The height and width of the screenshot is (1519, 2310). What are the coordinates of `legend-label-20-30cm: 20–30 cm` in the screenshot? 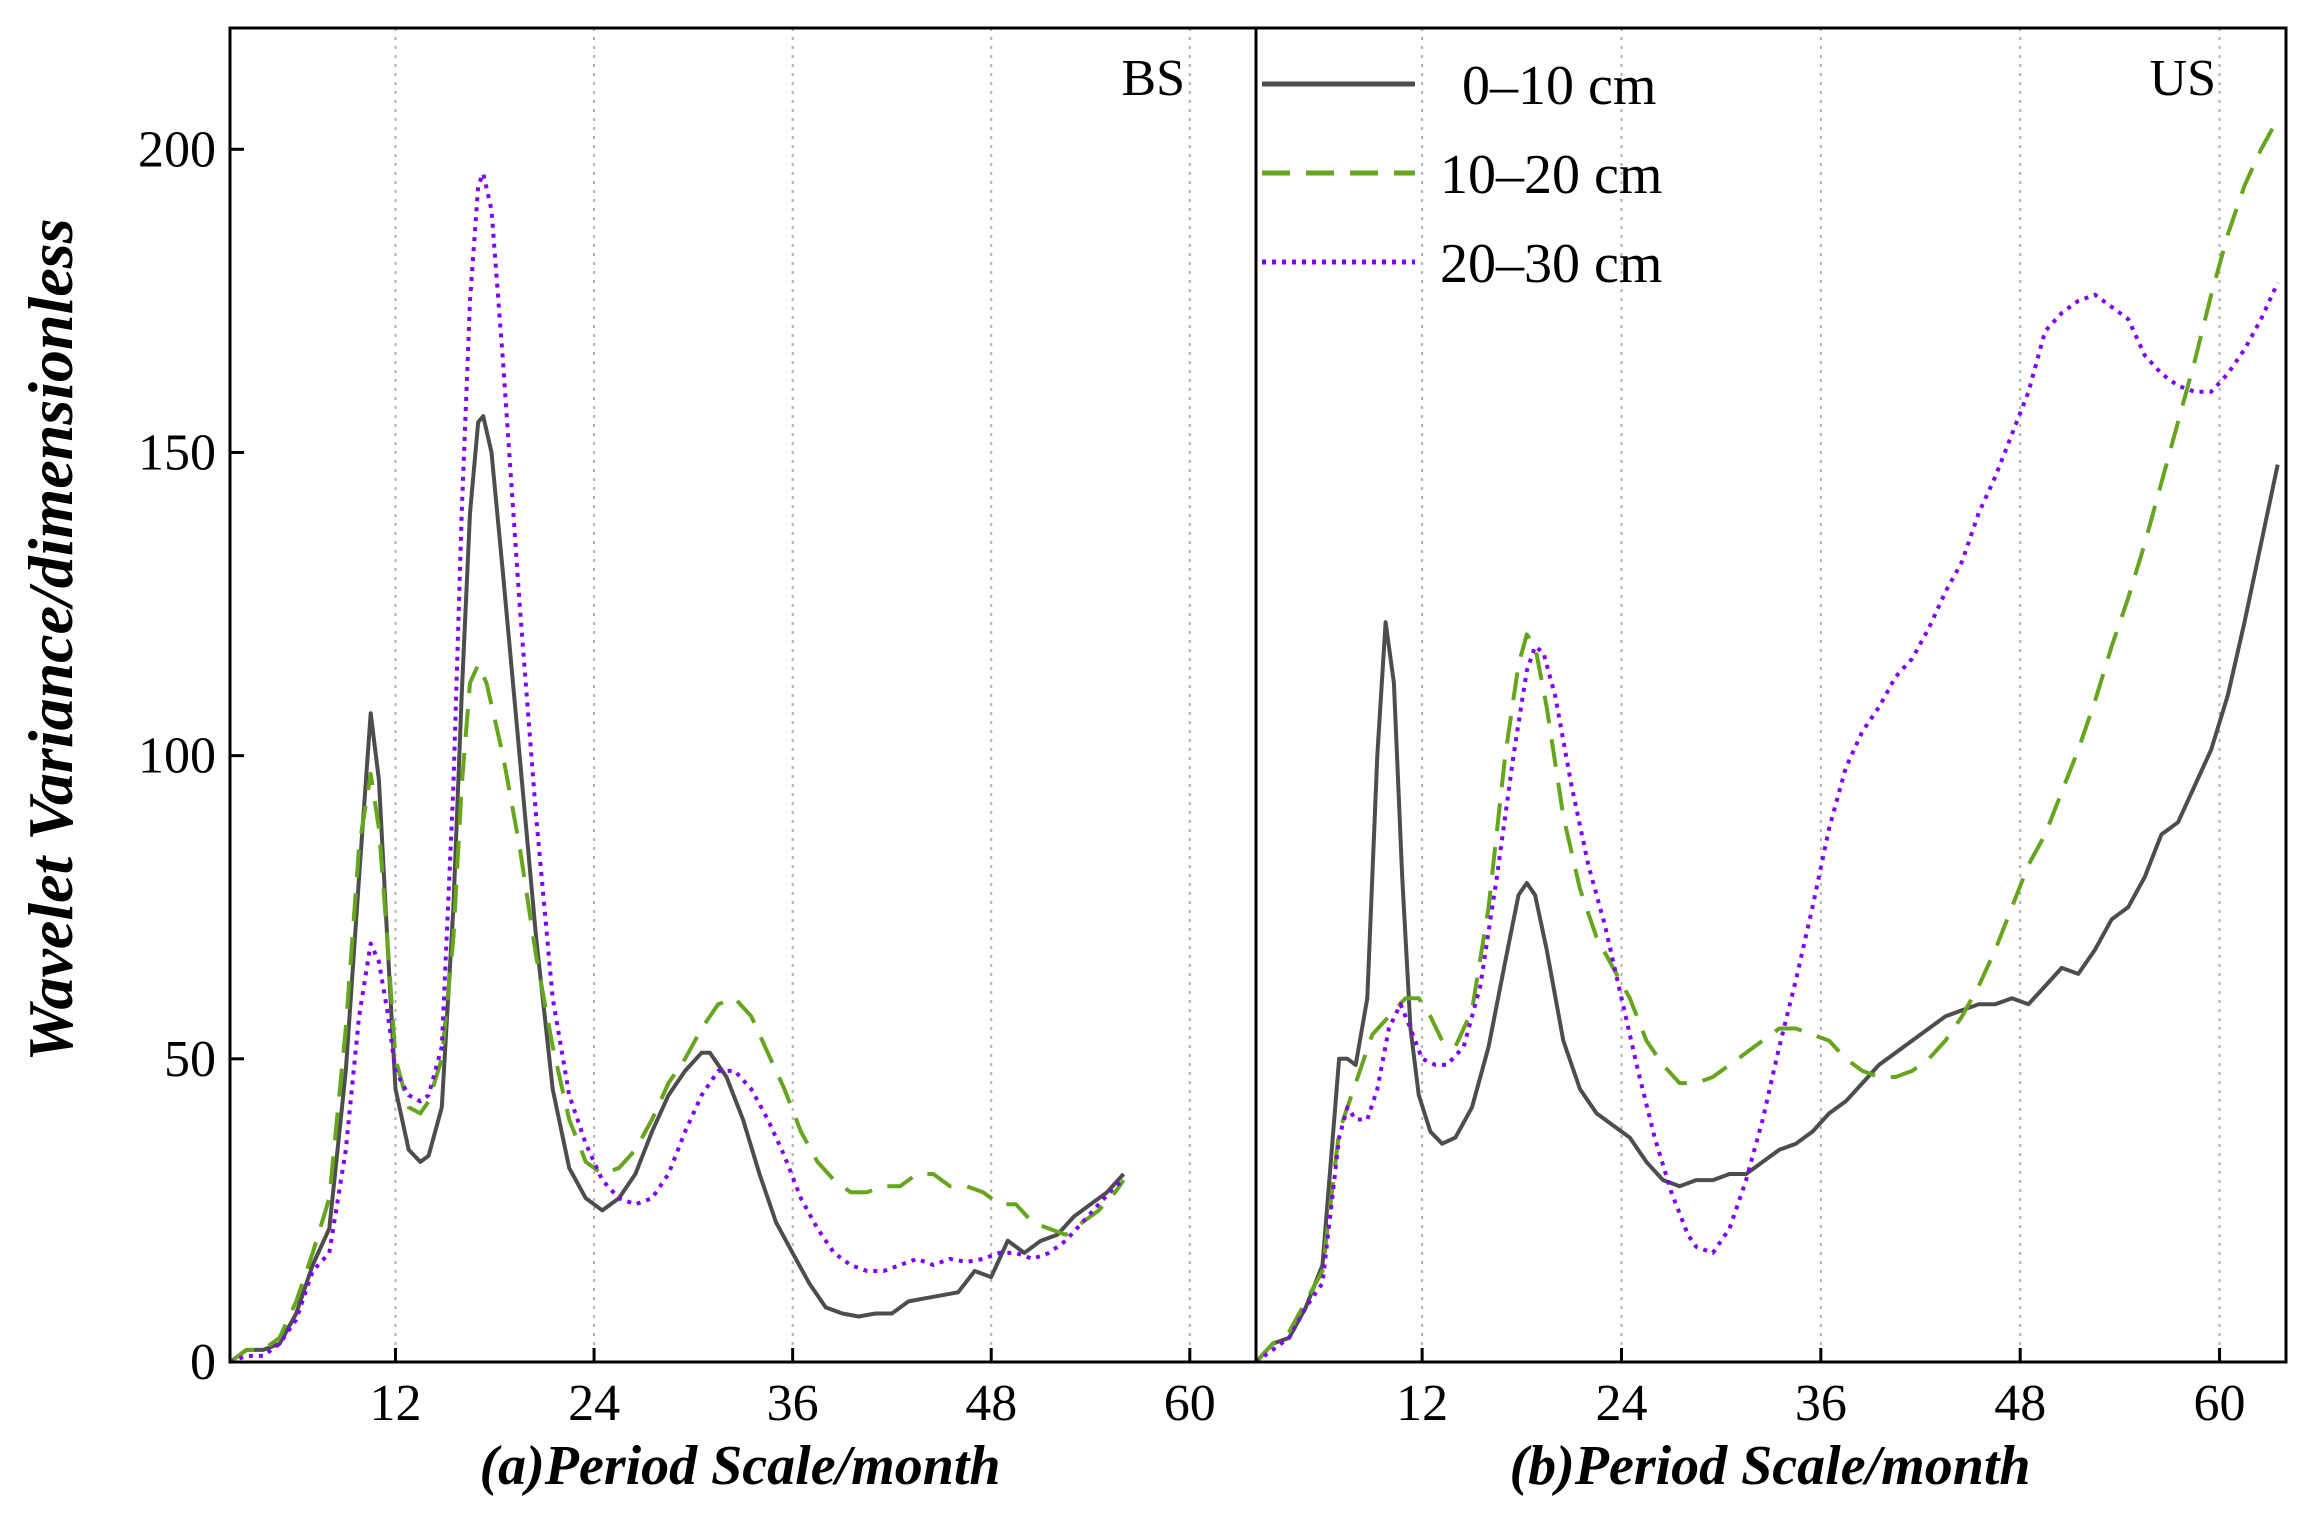 It's located at (1551, 264).